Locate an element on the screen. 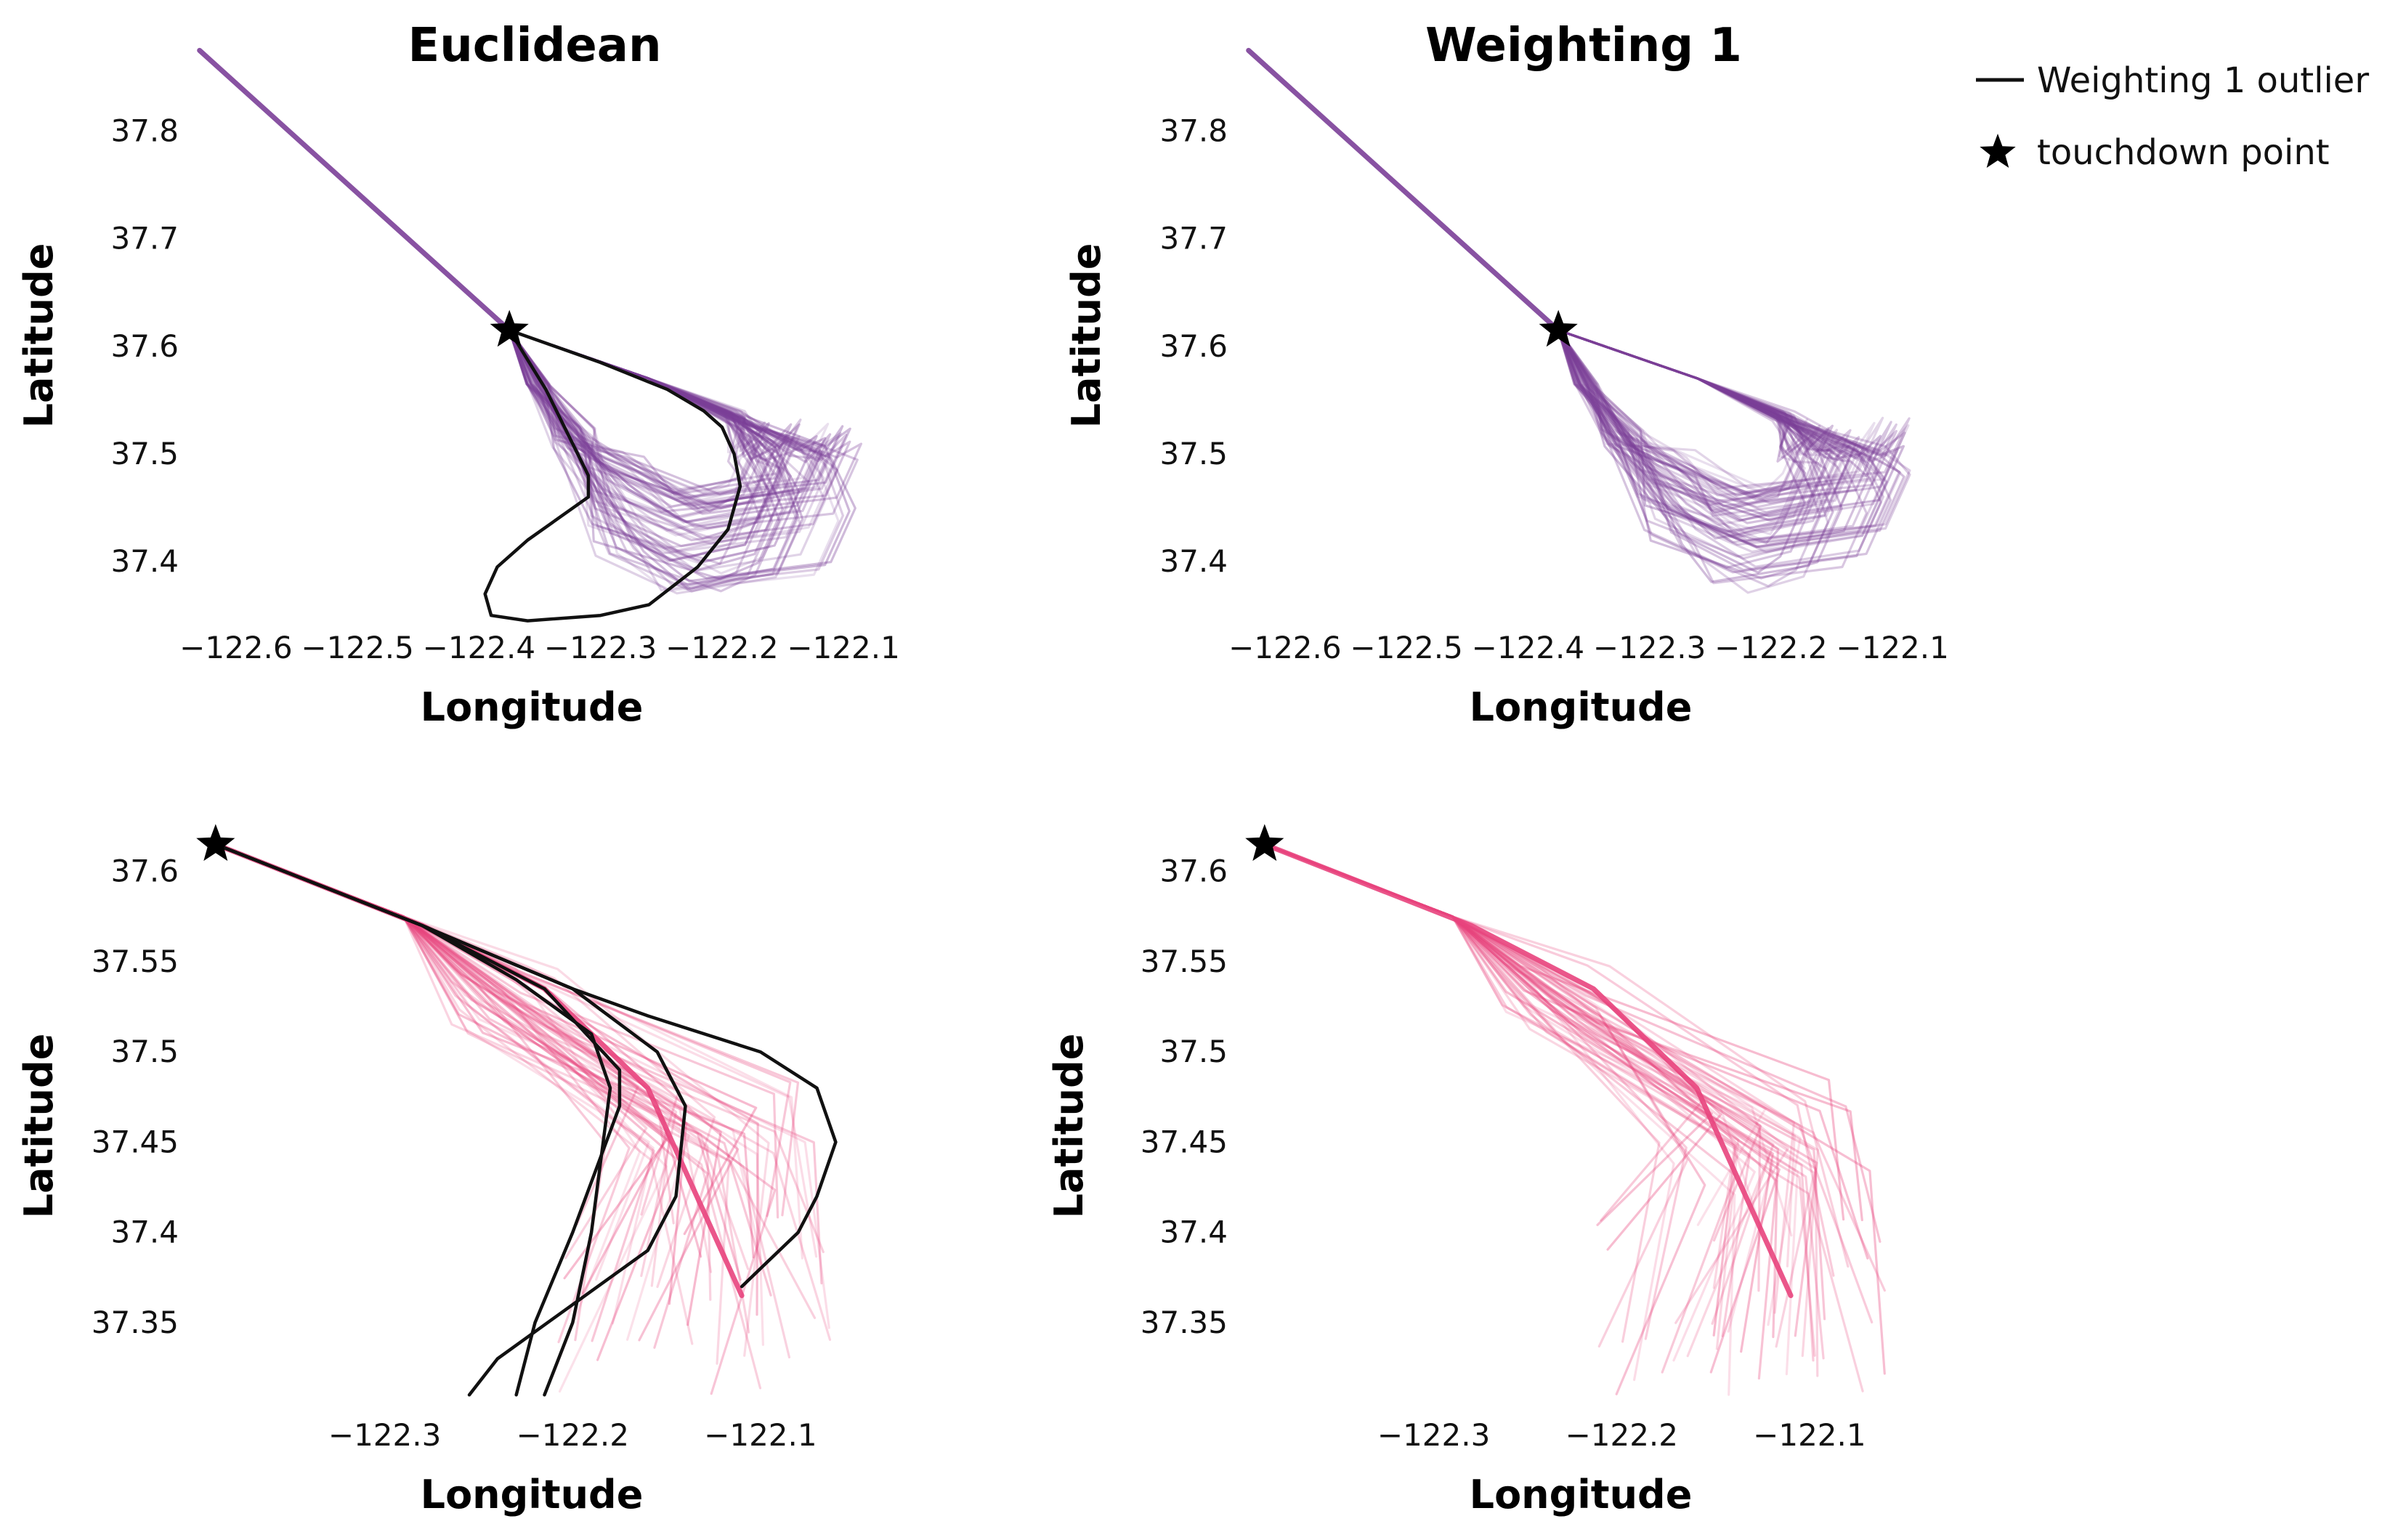  shared-path-group is located at coordinates (1528, 1069).